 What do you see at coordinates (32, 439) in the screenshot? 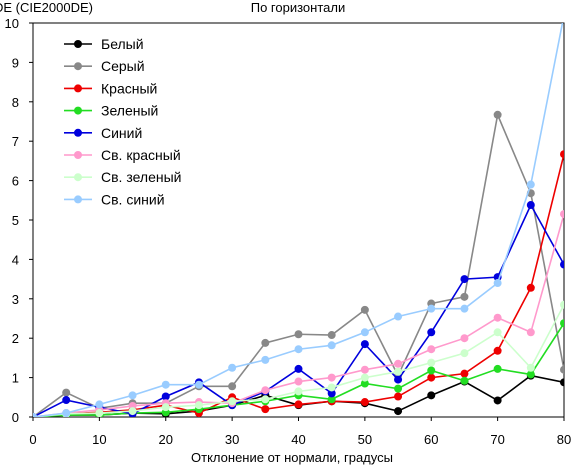
I see `x-tick-label: 0` at bounding box center [32, 439].